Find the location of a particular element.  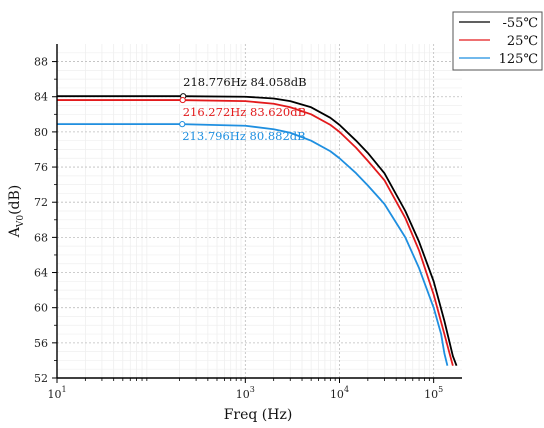

marker-label-2: 213.796Hz 80.882dB is located at coordinates (243, 136).